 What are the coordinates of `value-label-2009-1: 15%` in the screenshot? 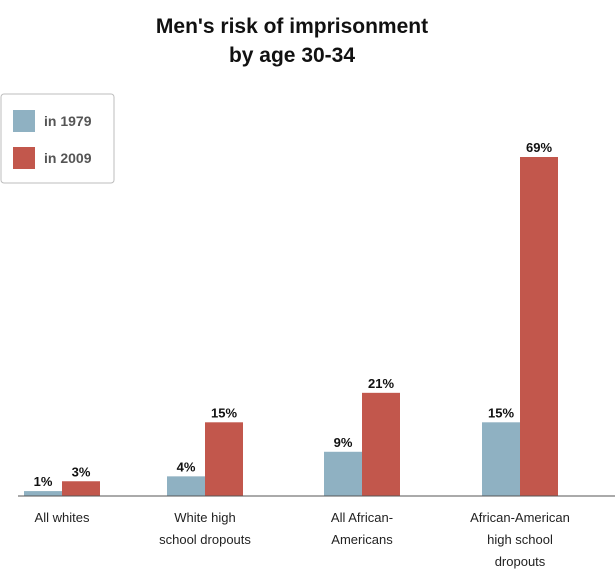 It's located at (224, 412).